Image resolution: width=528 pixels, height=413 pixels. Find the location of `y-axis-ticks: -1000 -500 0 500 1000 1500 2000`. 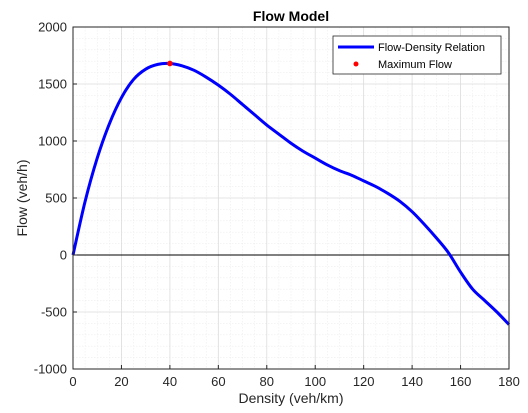

y-axis-ticks: -1000 -500 0 500 1000 1500 2000 is located at coordinates (55, 198).